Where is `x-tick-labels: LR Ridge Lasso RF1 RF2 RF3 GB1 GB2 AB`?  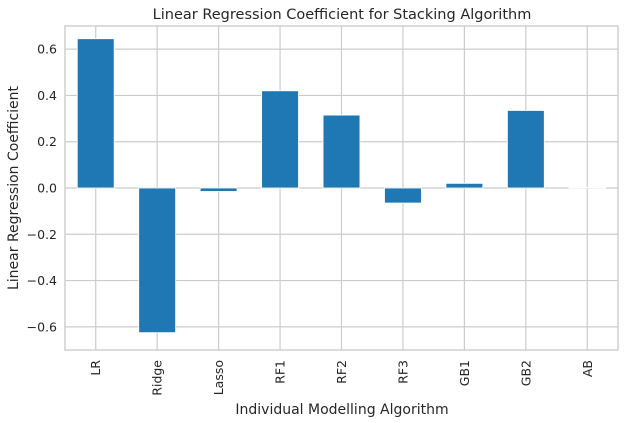
x-tick-labels: LR Ridge Lasso RF1 RF2 RF3 GB1 GB2 AB is located at coordinates (341, 378).